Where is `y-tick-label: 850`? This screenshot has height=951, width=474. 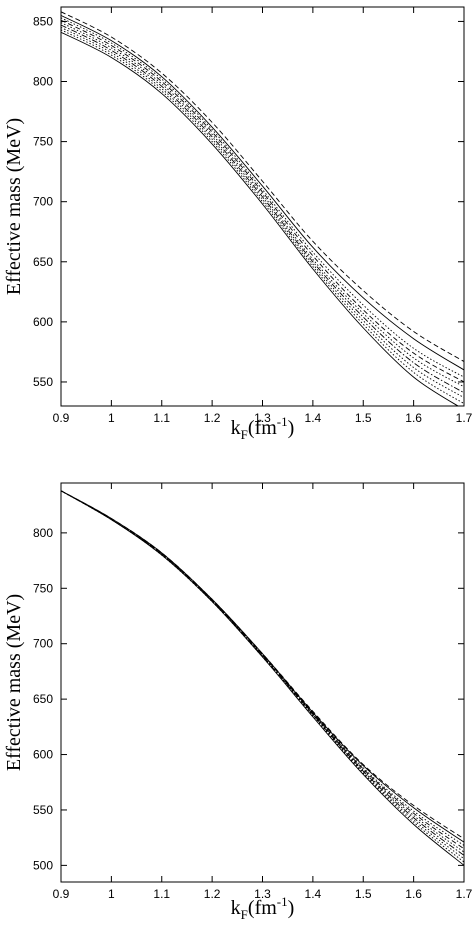
y-tick-label: 850 is located at coordinates (43, 21).